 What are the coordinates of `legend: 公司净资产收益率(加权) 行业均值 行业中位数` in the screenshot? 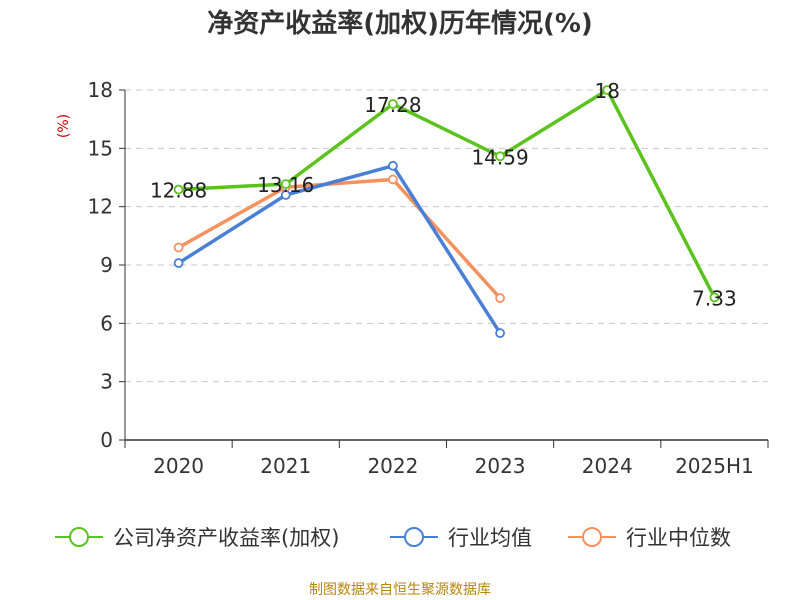 It's located at (393, 538).